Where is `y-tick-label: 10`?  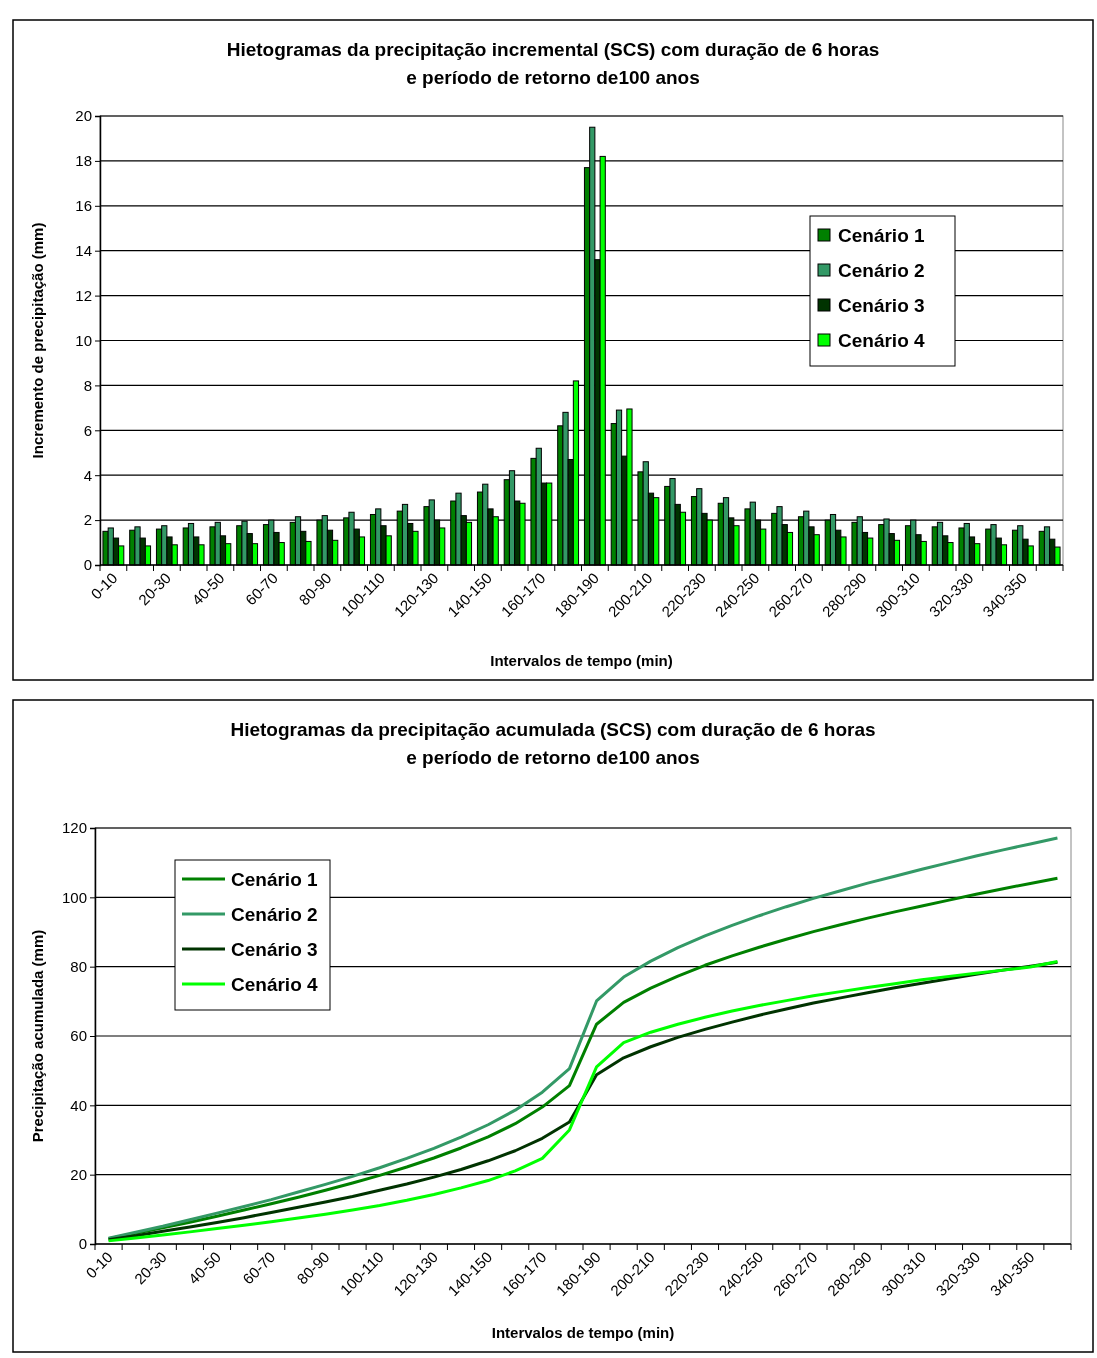
y-tick-label: 10 is located at coordinates (83, 340).